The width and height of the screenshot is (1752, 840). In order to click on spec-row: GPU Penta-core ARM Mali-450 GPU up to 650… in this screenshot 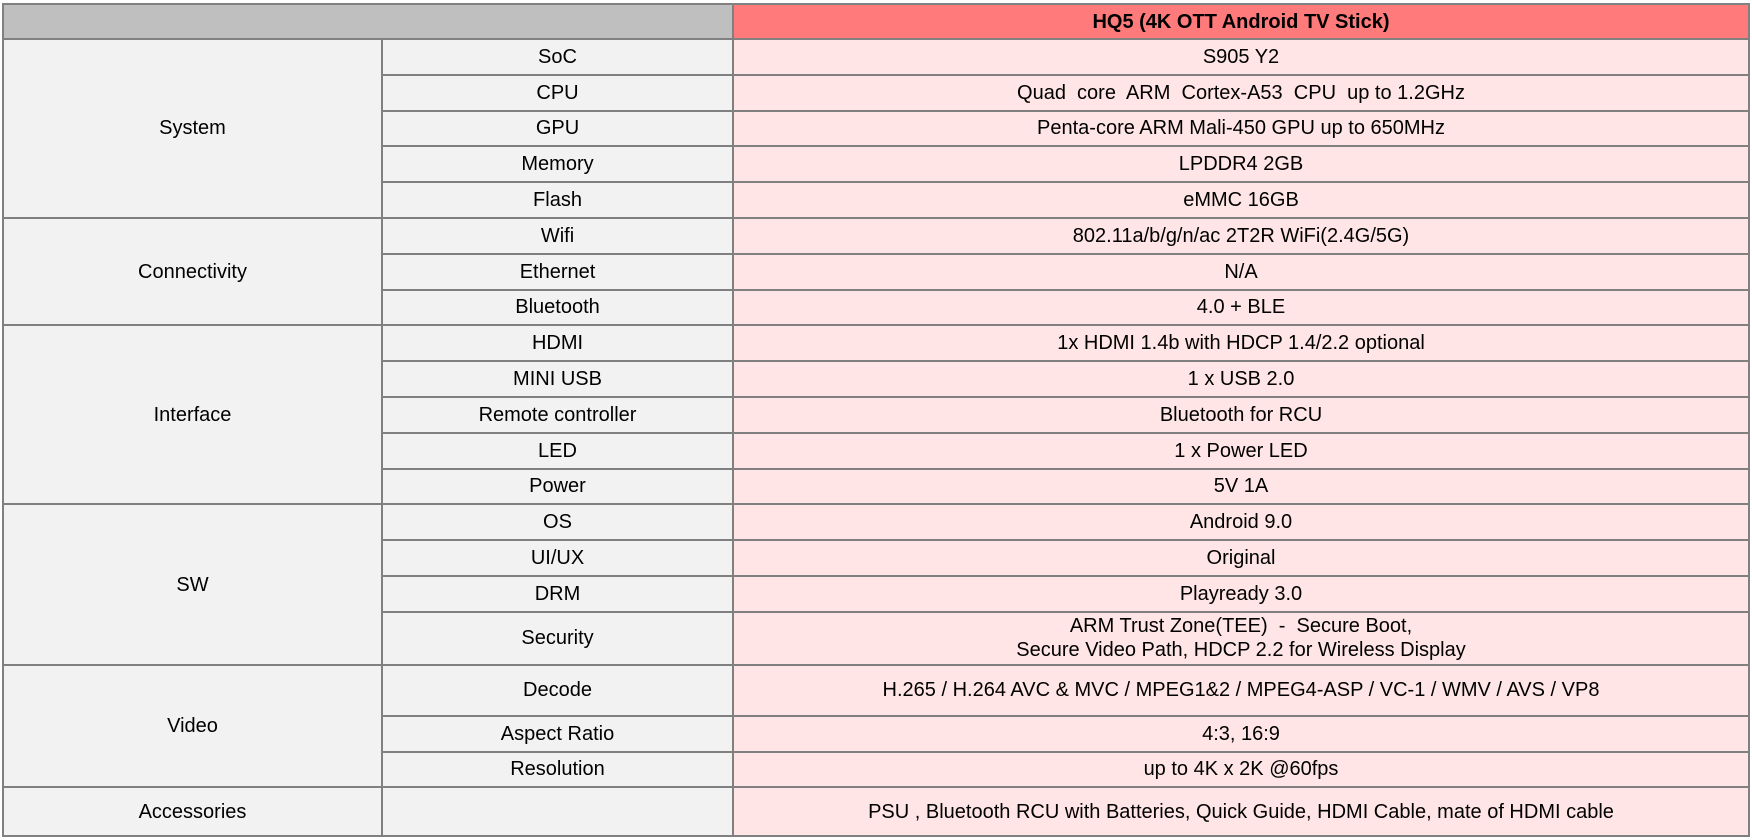, I will do `click(876, 128)`.